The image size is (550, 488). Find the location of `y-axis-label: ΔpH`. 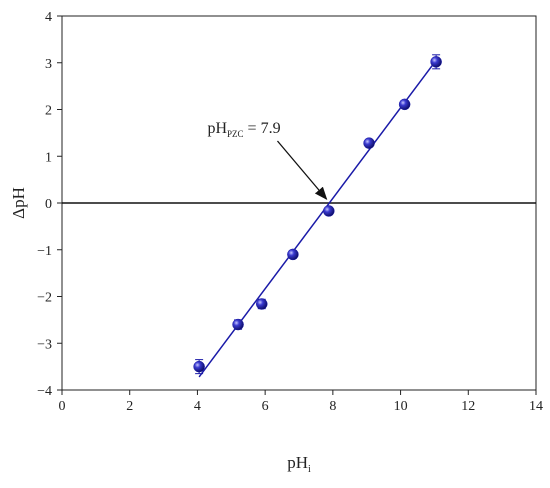

y-axis-label: ΔpH is located at coordinates (18, 203).